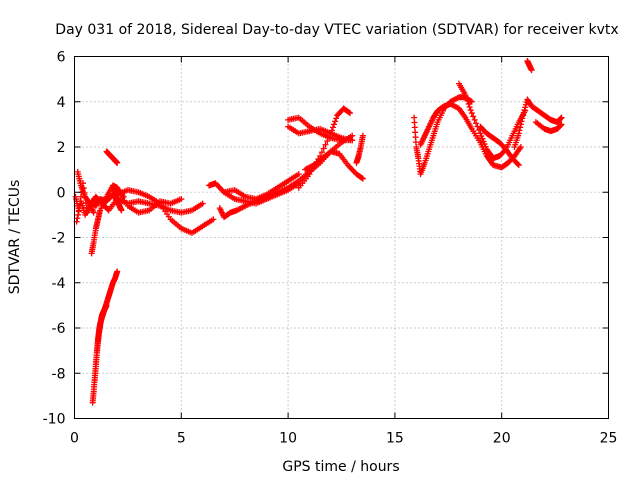 The width and height of the screenshot is (640, 480). Describe the element at coordinates (320, 133) in the screenshot. I see `series-arc-o` at that location.